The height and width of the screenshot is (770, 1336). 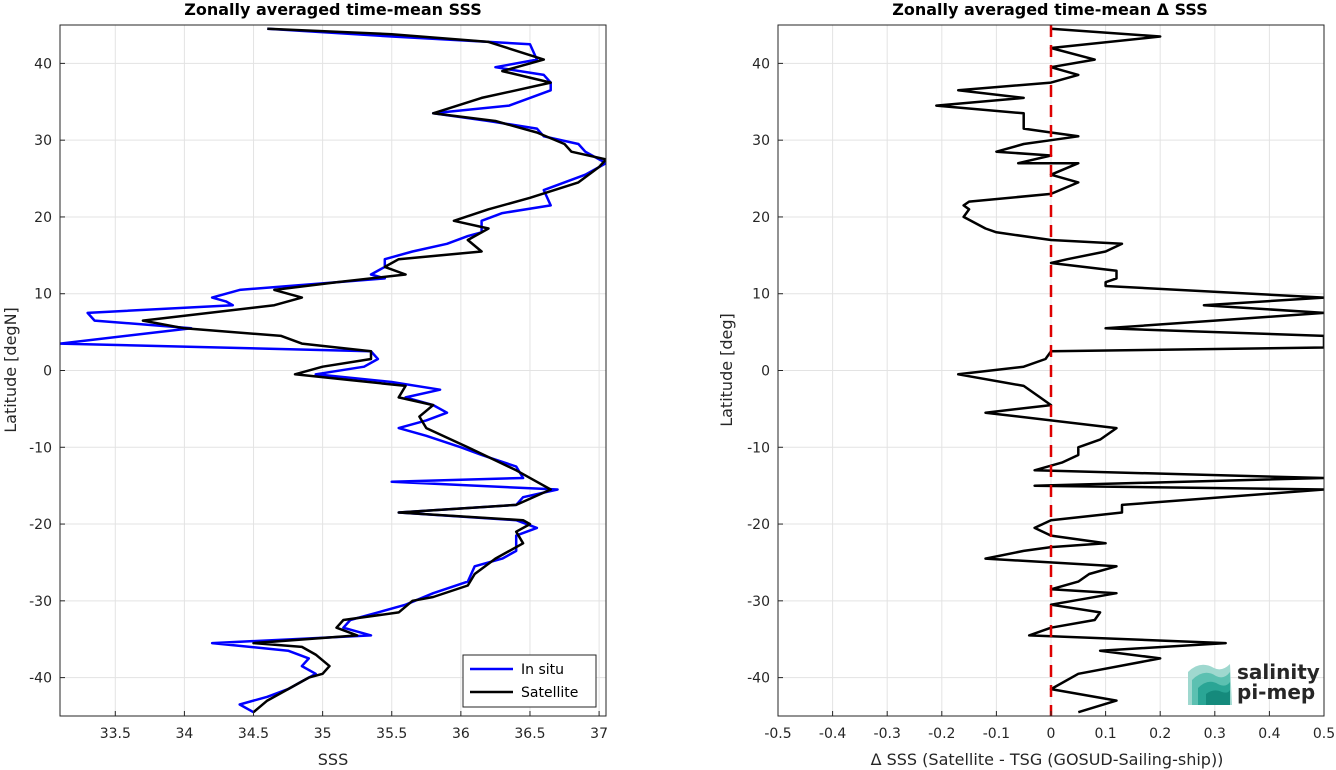 What do you see at coordinates (184, 734) in the screenshot?
I see `left-x-tick-label: 34` at bounding box center [184, 734].